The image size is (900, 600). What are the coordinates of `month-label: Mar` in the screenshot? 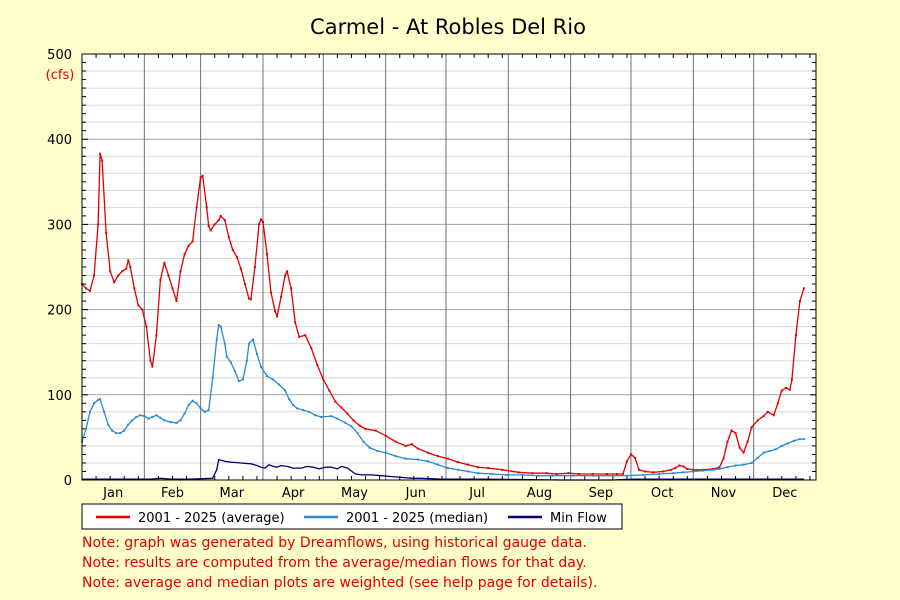 It's located at (232, 493).